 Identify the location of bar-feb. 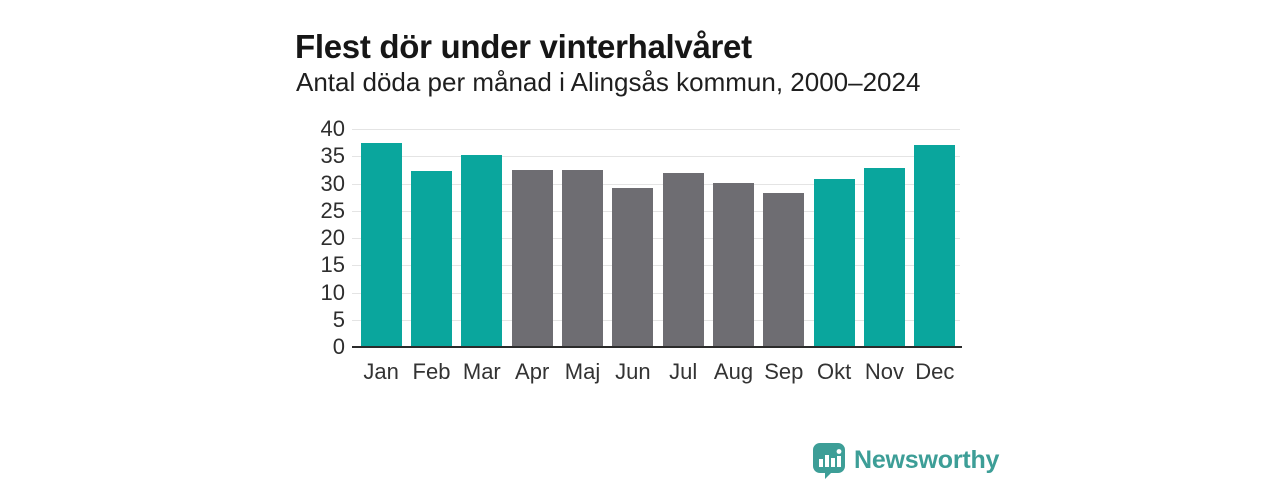
(431, 258).